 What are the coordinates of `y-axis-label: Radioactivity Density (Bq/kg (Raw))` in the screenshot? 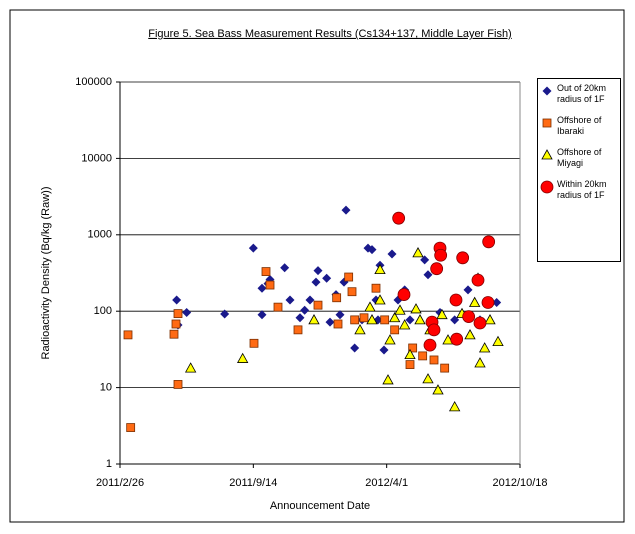 It's located at (46, 273).